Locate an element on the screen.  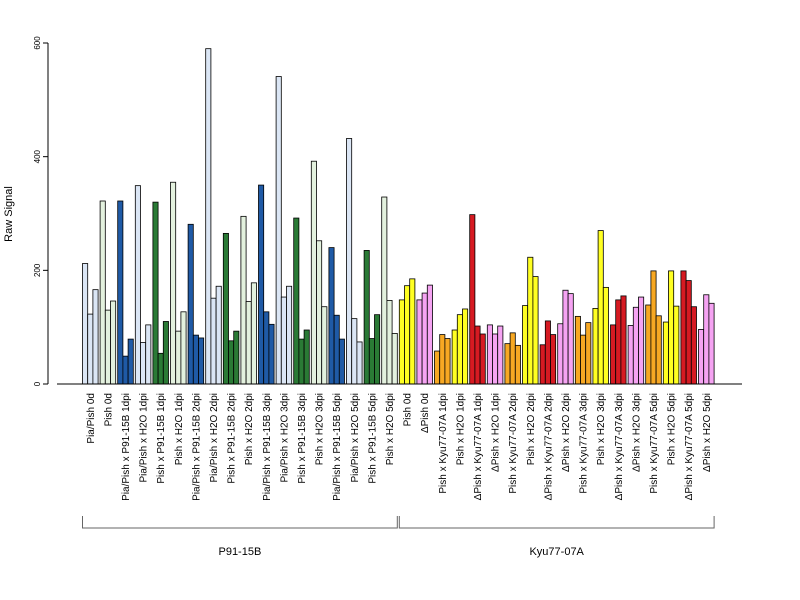
x-tick-label: Pish x P91-15B 5dpi is located at coordinates (372, 438).